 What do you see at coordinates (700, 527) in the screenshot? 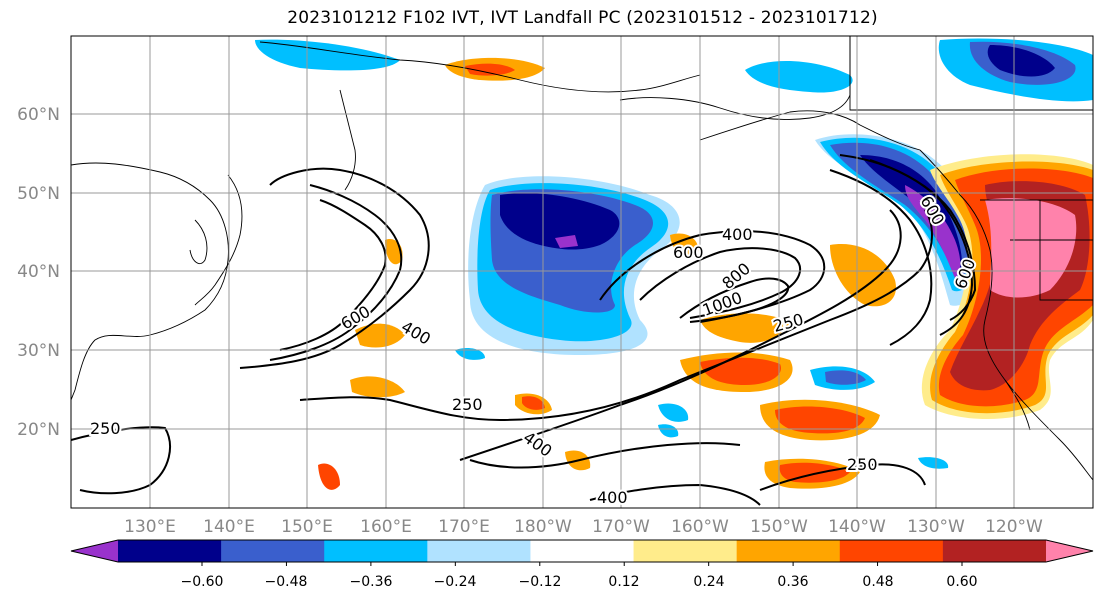
I see `lon-label: 160°W` at bounding box center [700, 527].